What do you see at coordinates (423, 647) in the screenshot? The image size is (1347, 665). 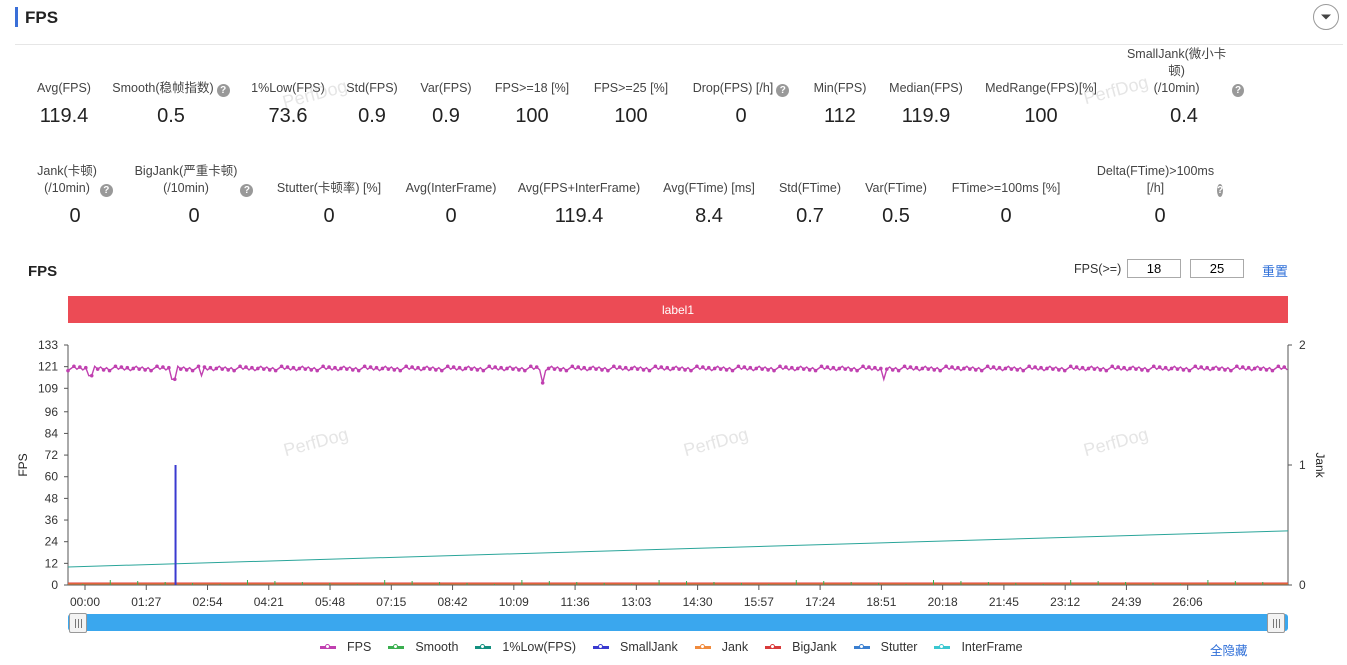 I see `legend-item: Smooth` at bounding box center [423, 647].